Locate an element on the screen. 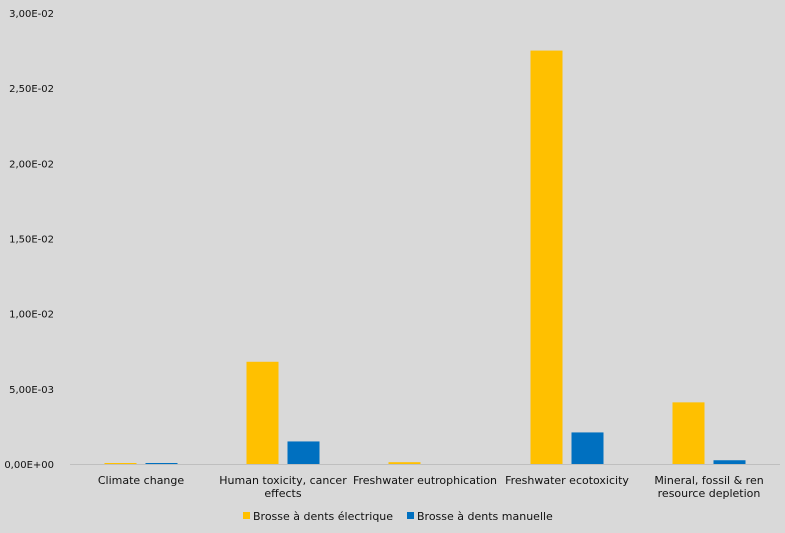 This screenshot has width=785, height=533. legend-label: Brosse à dents manuelle is located at coordinates (485, 516).